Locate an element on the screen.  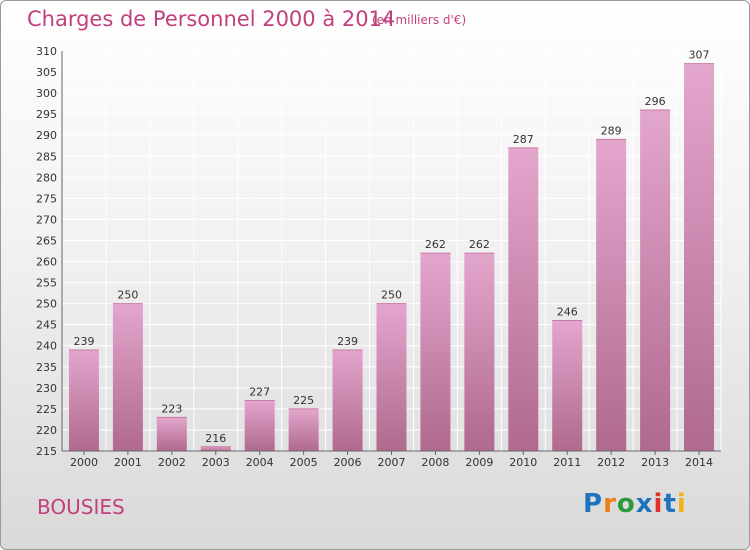
x-tick-label: 2003 is located at coordinates (216, 462).